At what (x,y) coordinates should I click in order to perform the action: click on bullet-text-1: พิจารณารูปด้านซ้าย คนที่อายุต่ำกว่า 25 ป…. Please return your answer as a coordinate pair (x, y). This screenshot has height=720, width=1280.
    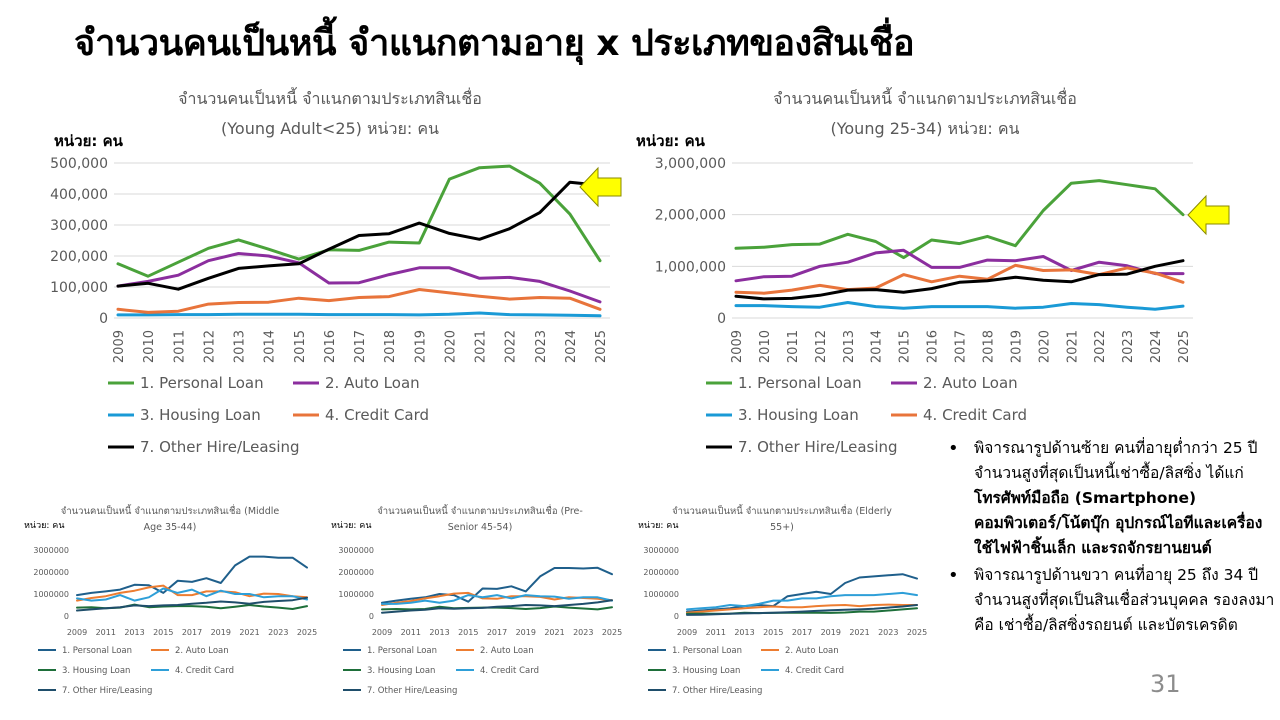
    Looking at the image, I should click on (1116, 460).